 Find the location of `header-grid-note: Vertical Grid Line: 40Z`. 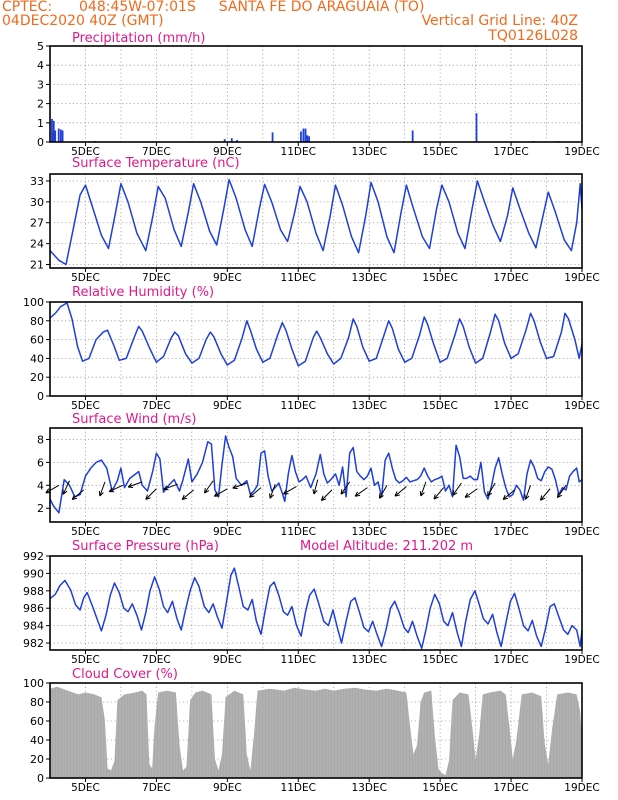

header-grid-note: Vertical Grid Line: 40Z is located at coordinates (499, 21).